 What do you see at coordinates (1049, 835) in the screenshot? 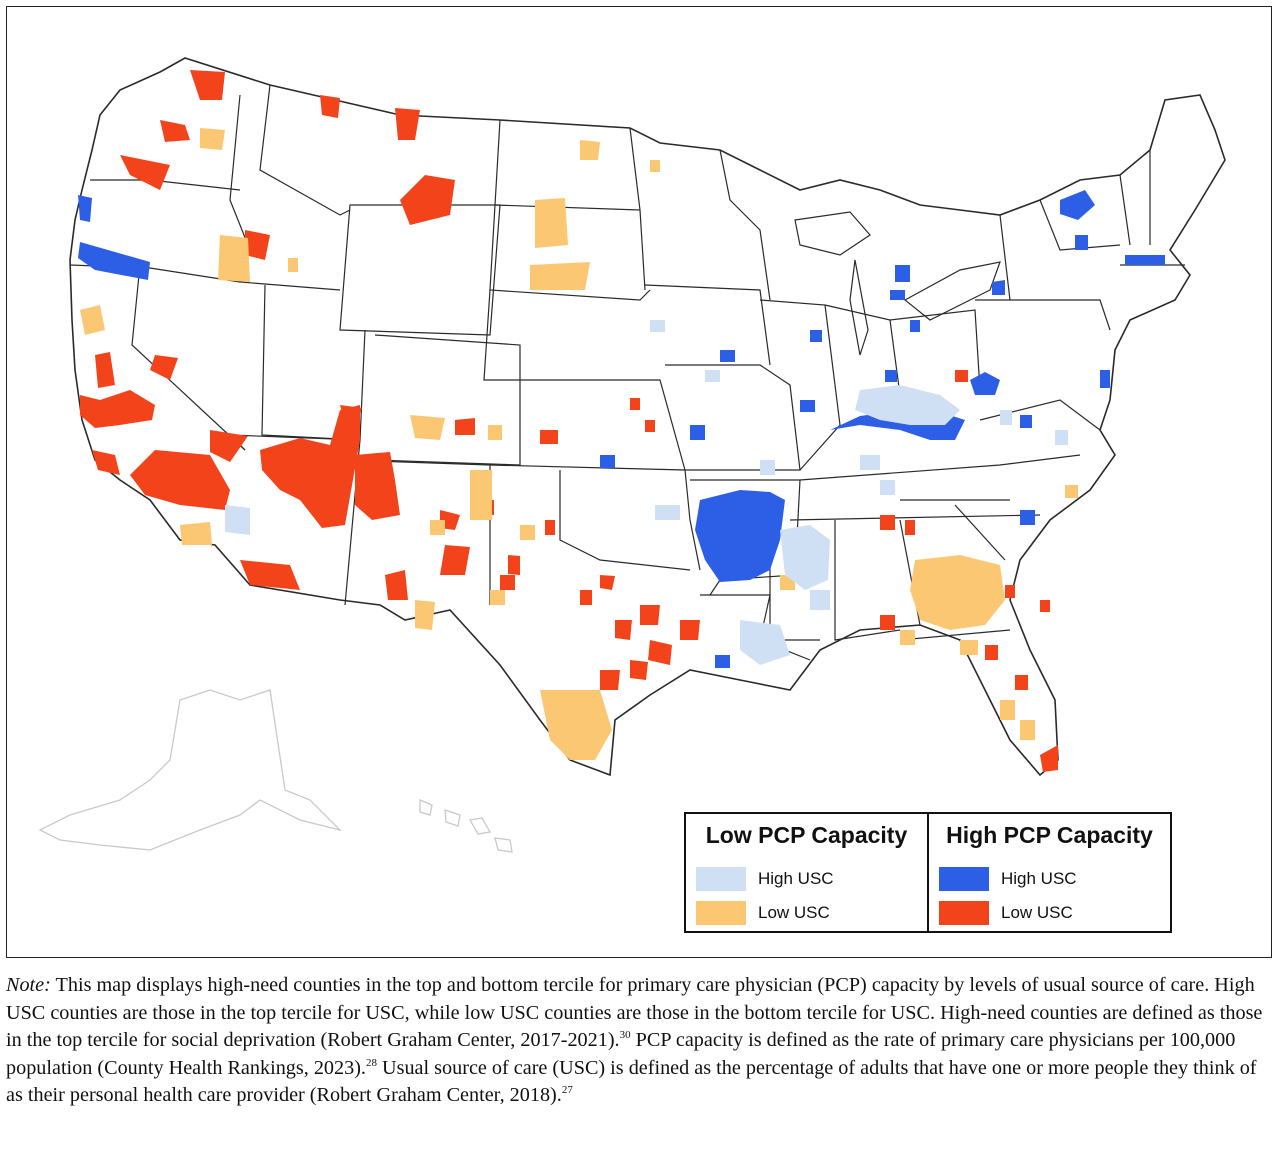
I see `legend-group-title: High PCP Capacity` at bounding box center [1049, 835].